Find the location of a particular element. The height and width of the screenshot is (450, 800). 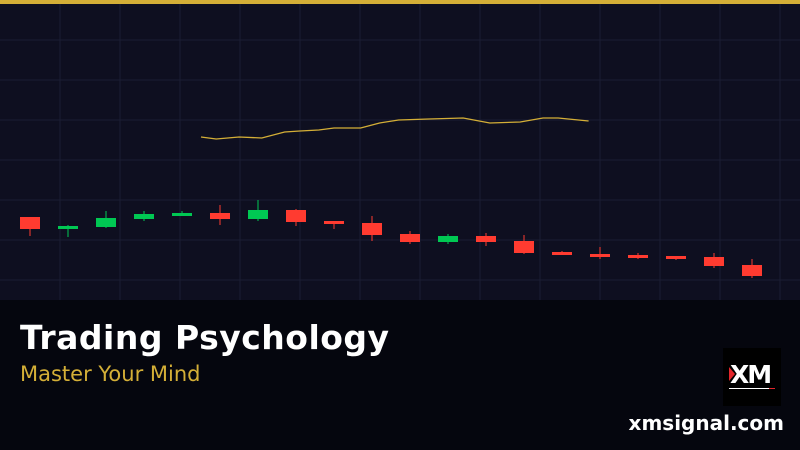

moving-average-line is located at coordinates (394, 128).